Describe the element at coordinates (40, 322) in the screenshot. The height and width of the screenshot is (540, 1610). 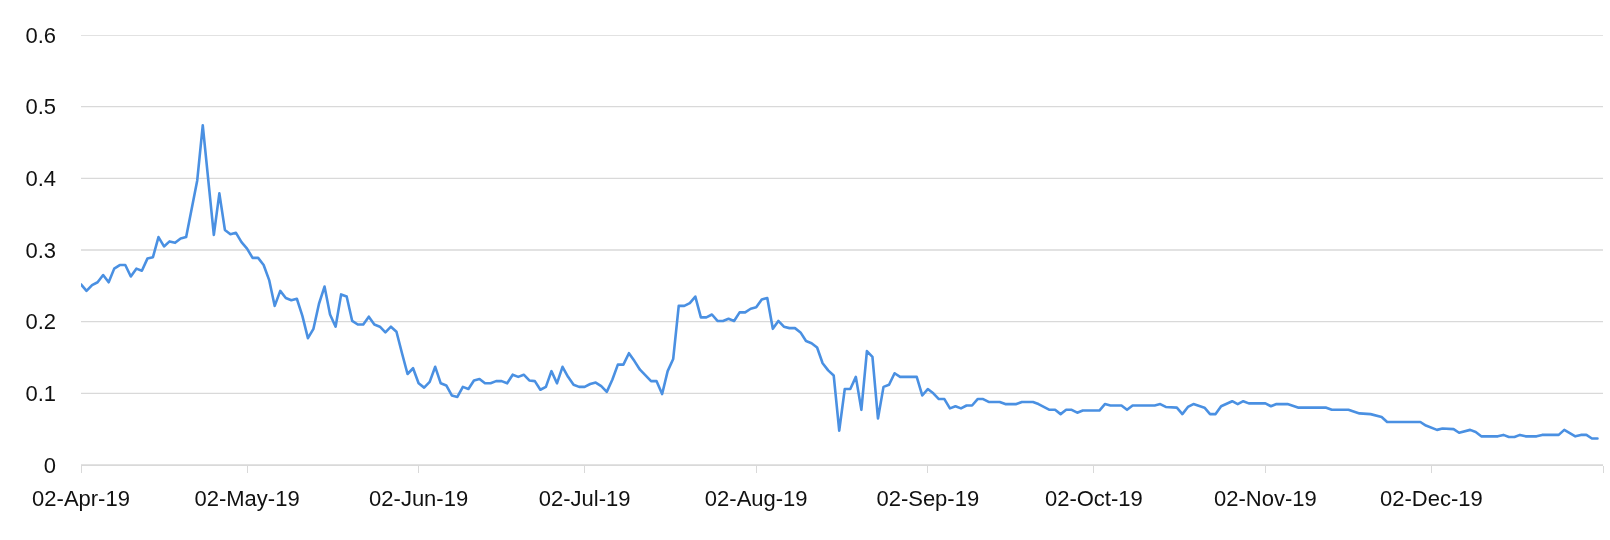
I see `y-tick-label: 0.2` at that location.